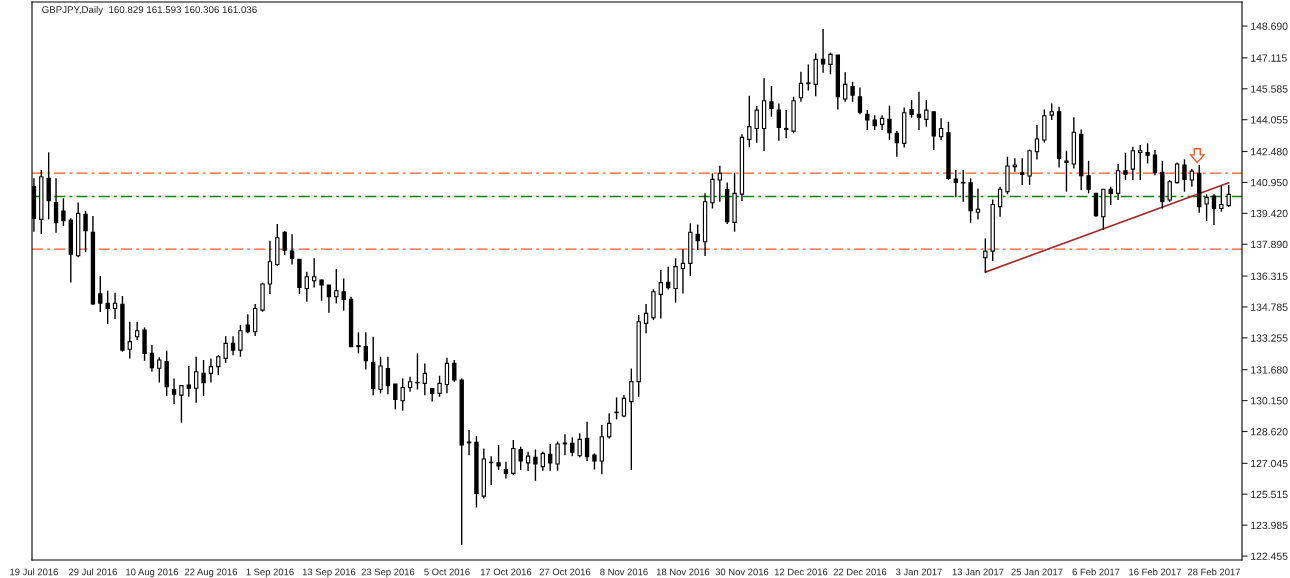  Describe the element at coordinates (918, 572) in the screenshot. I see `x-tick-label: 3 Jan 2017` at that location.